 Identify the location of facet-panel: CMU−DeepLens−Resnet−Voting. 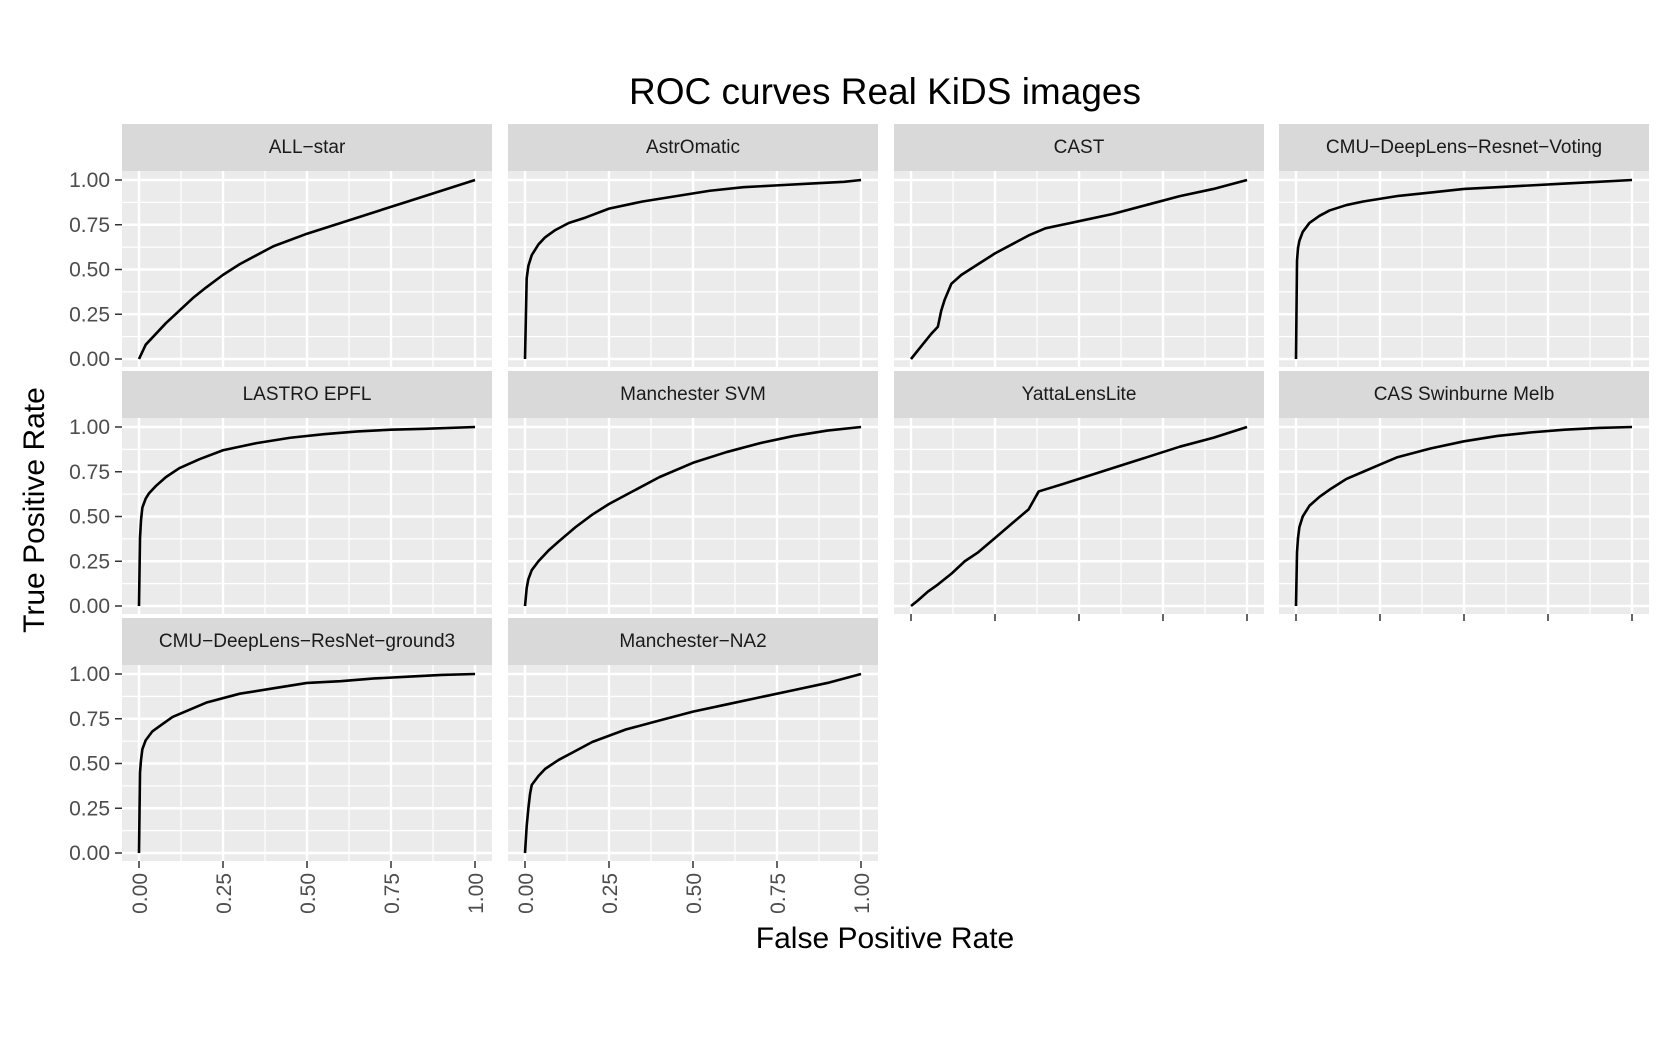
(1464, 245).